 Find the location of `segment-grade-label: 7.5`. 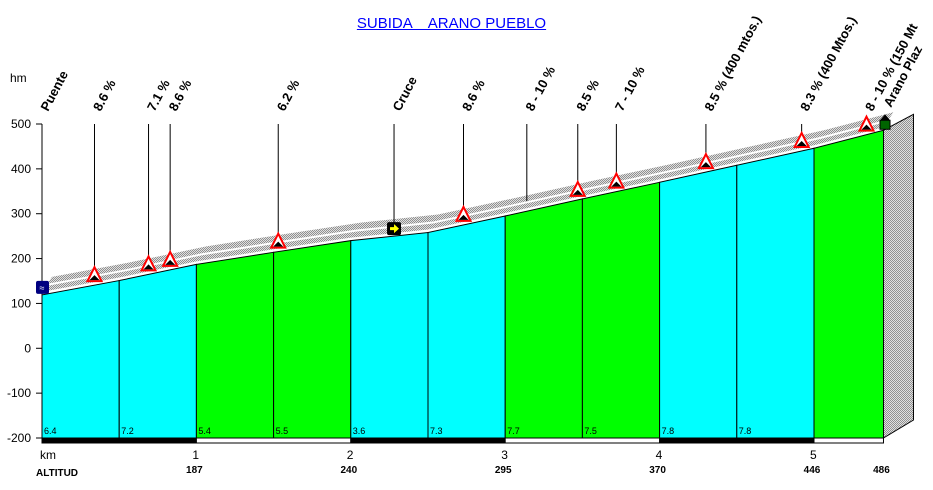

segment-grade-label: 7.5 is located at coordinates (590, 431).